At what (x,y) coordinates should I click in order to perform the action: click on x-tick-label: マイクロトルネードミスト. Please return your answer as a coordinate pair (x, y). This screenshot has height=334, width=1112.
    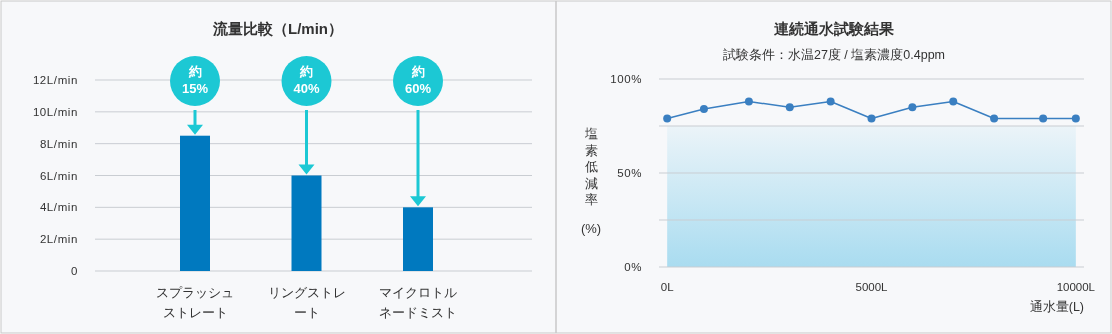
    Looking at the image, I should click on (418, 303).